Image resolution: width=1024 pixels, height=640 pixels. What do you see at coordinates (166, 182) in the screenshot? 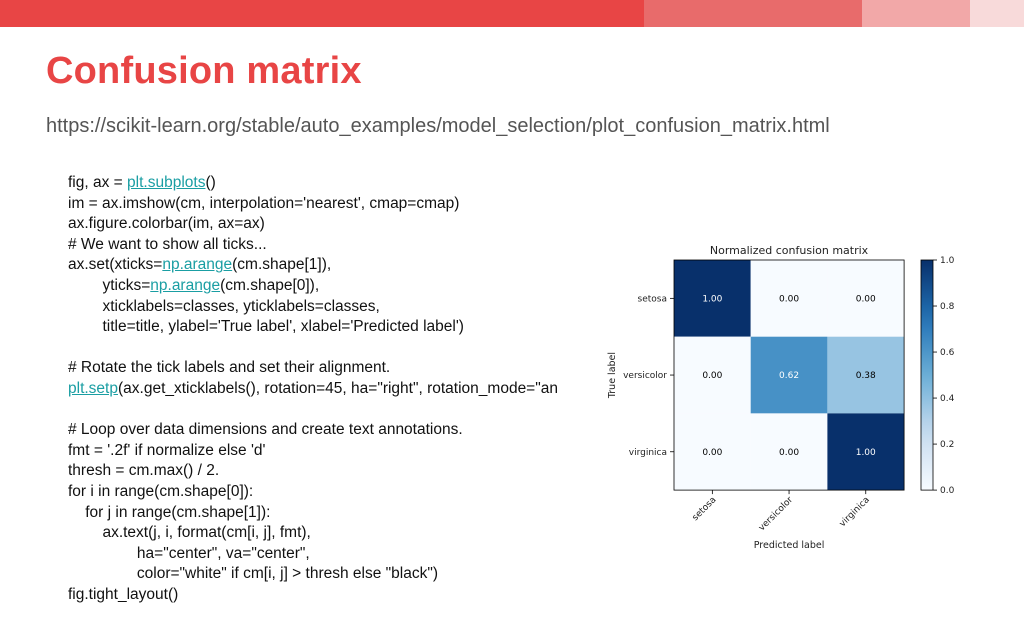
I see `code-doc-link: plt.subplots` at bounding box center [166, 182].